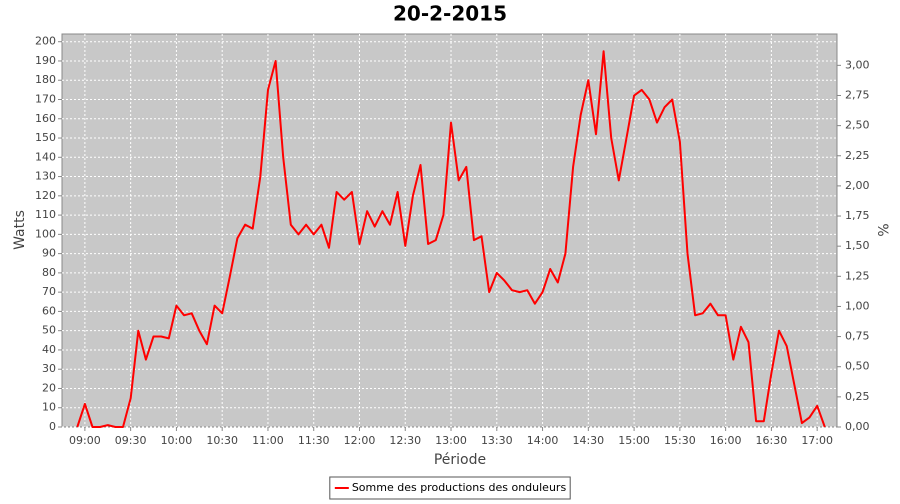  Describe the element at coordinates (405, 440) in the screenshot. I see `x-tick-label: 12:30` at that location.